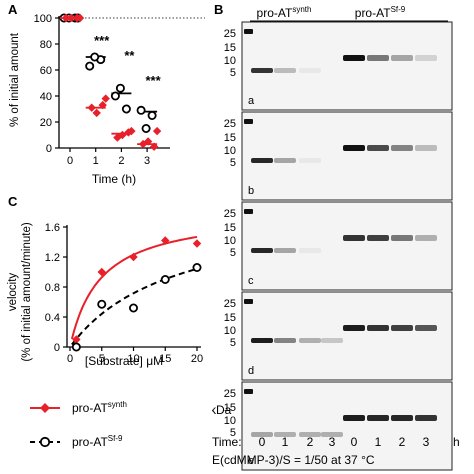 The height and width of the screenshot is (474, 474). What do you see at coordinates (114, 179) in the screenshot?
I see `chart-a-xlabel: Time (h)` at bounding box center [114, 179].